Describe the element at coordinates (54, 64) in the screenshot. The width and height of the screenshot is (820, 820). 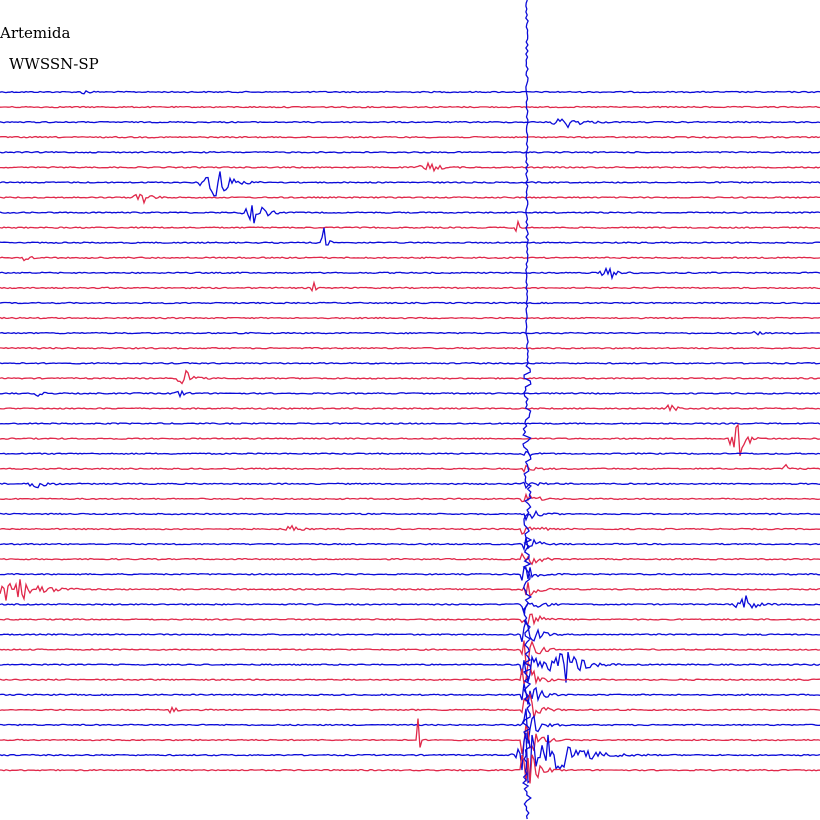
I see `instrument-name: WWSSN-SP` at that location.